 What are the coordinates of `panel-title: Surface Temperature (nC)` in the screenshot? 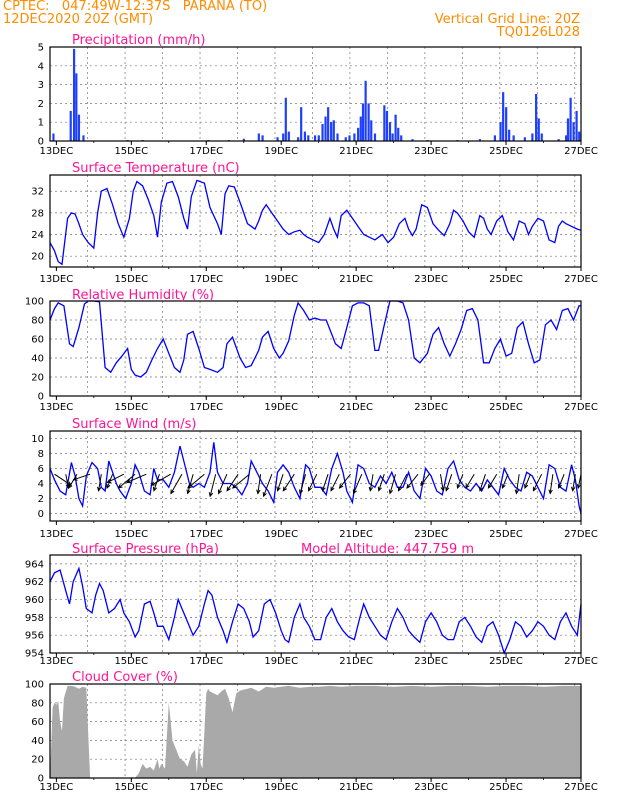 It's located at (156, 168).